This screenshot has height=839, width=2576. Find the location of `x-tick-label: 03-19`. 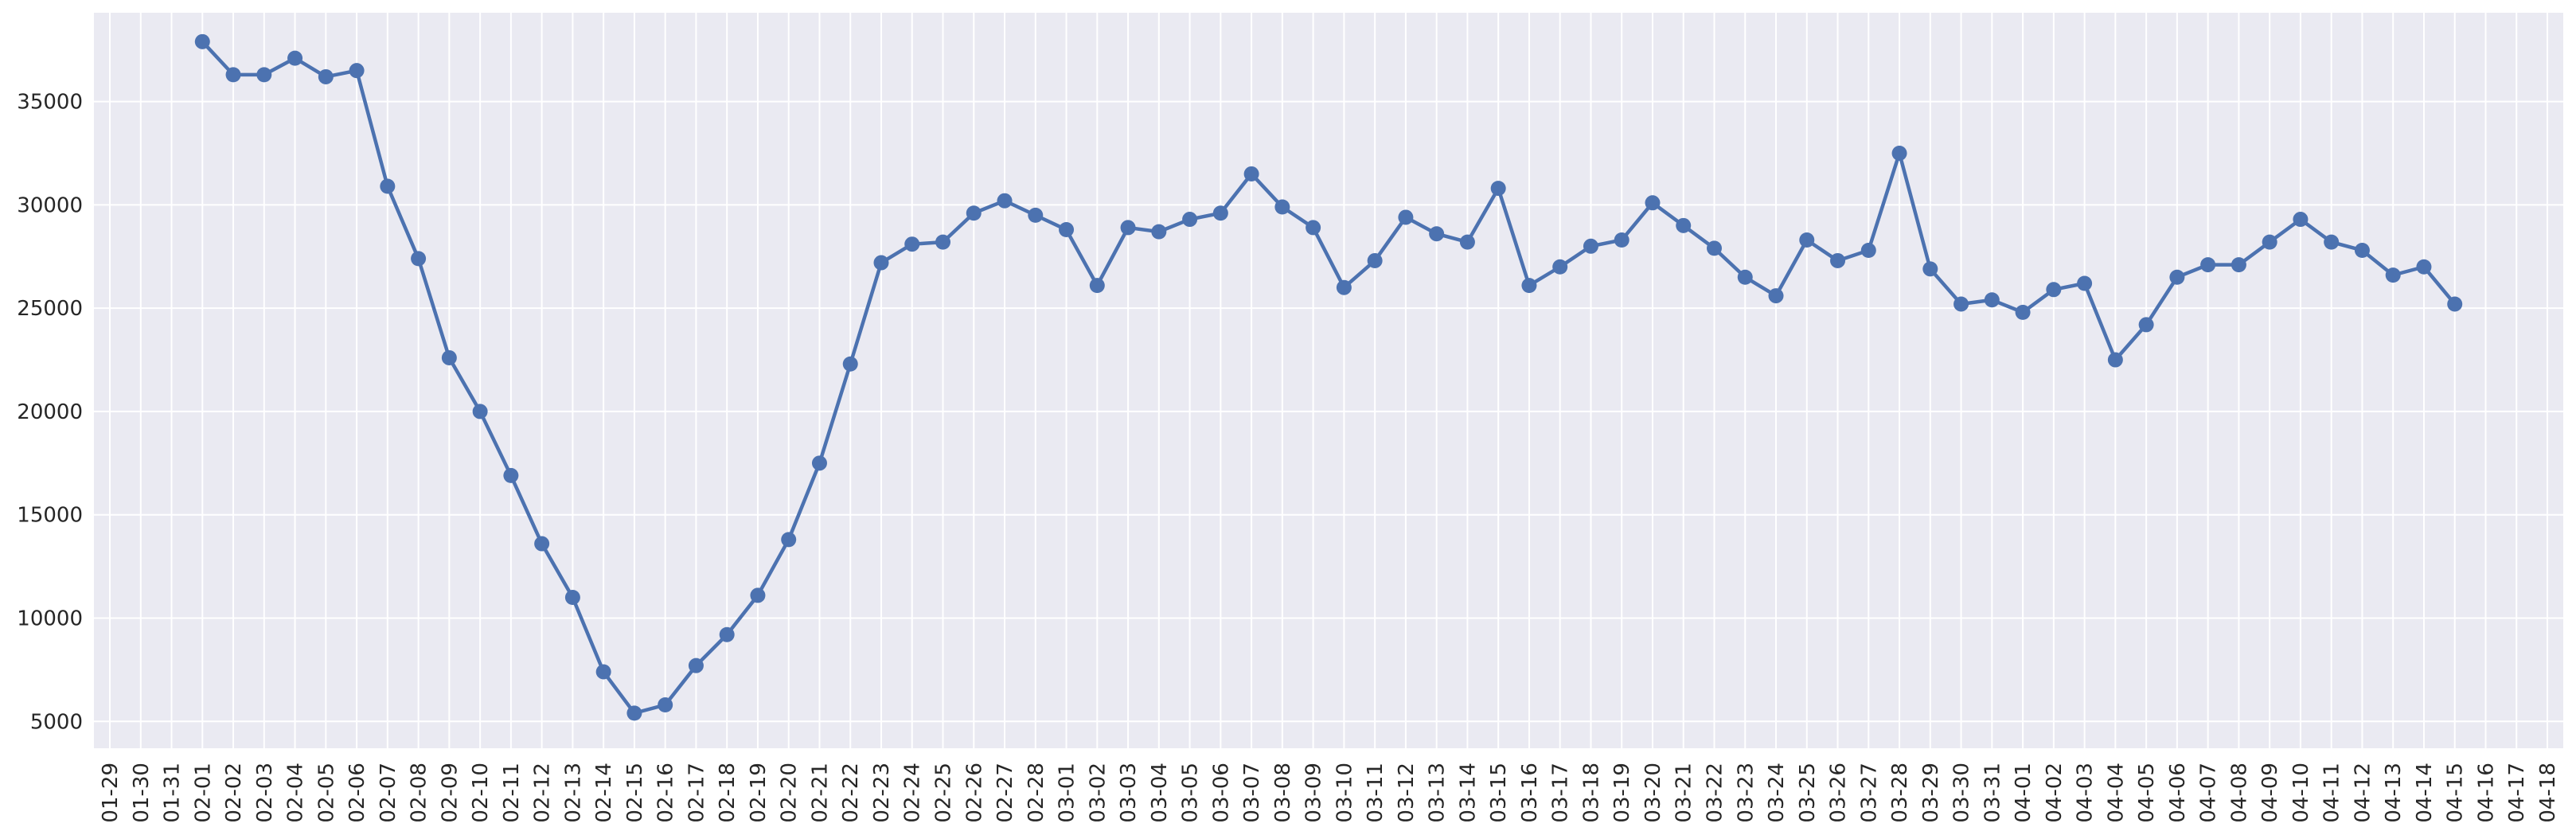

x-tick-label: 03-19 is located at coordinates (1622, 793).